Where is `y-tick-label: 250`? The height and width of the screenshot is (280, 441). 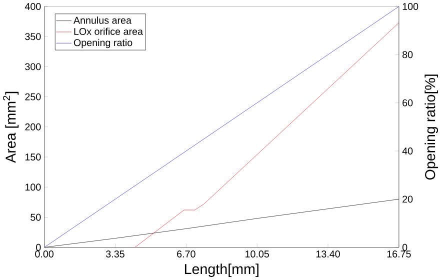
y-tick-label: 250 is located at coordinates (33, 96).